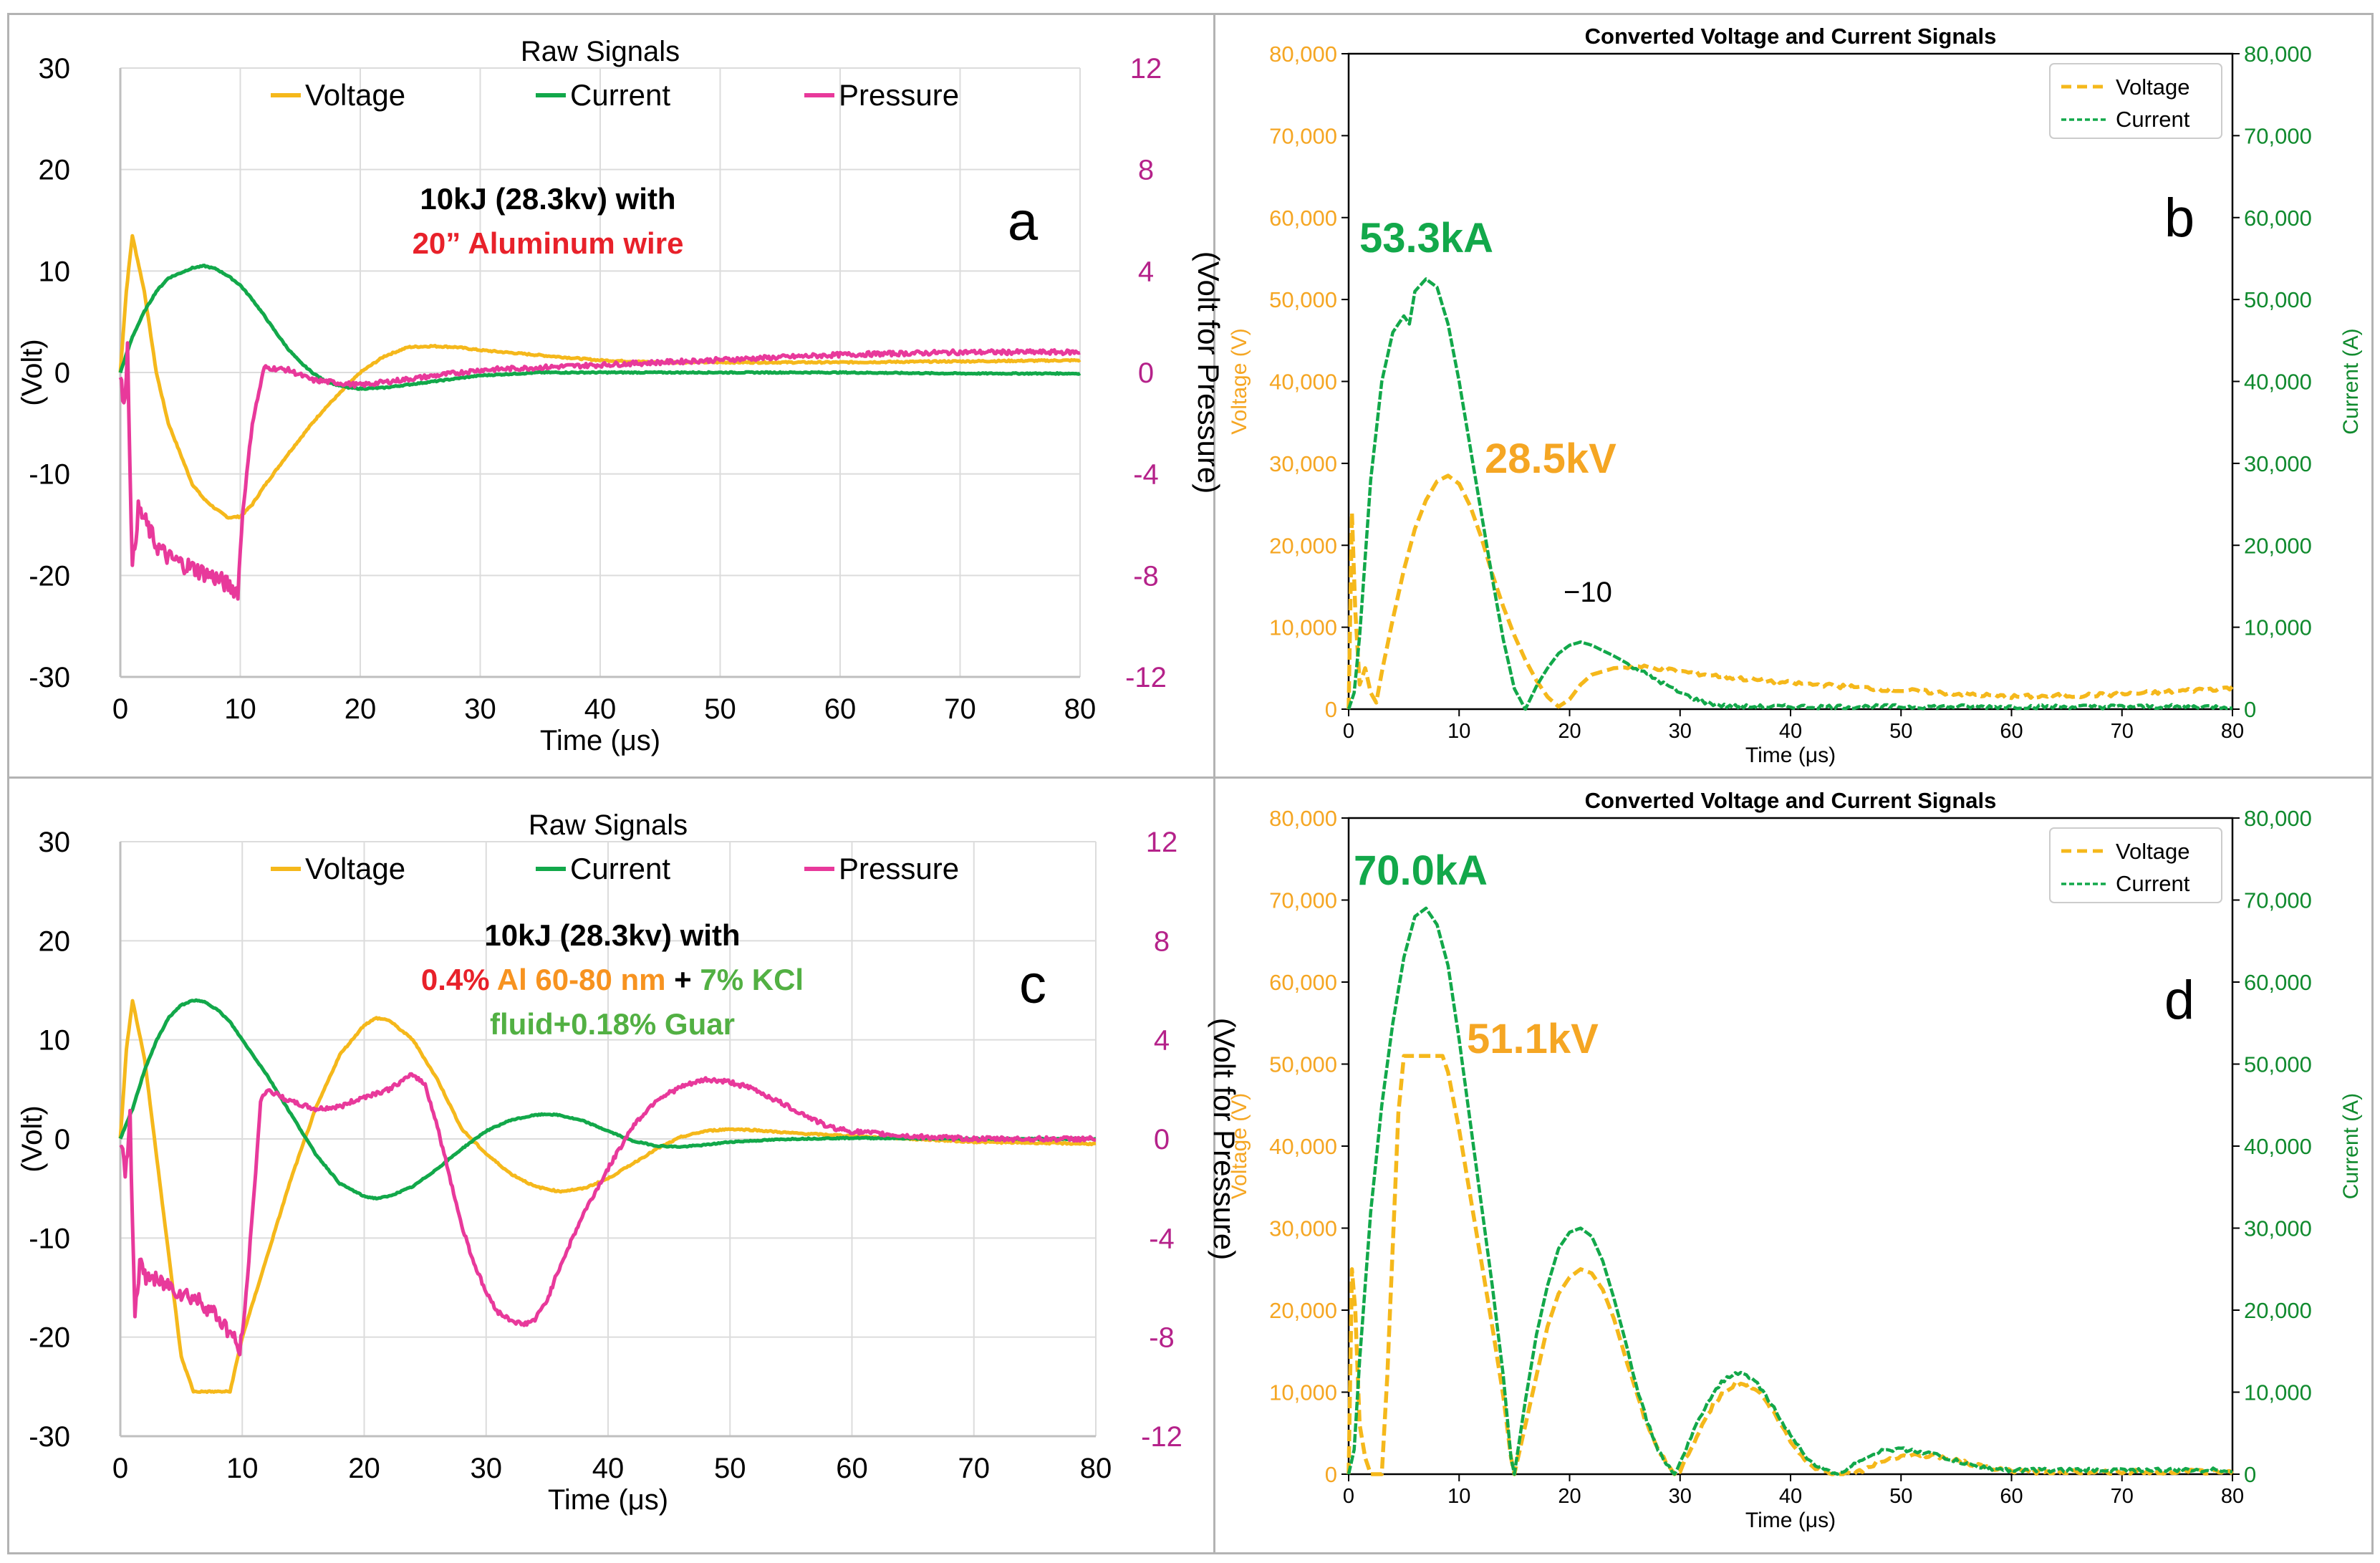  Describe the element at coordinates (455, 979) in the screenshot. I see `annotation-segment: 0.4%` at that location.